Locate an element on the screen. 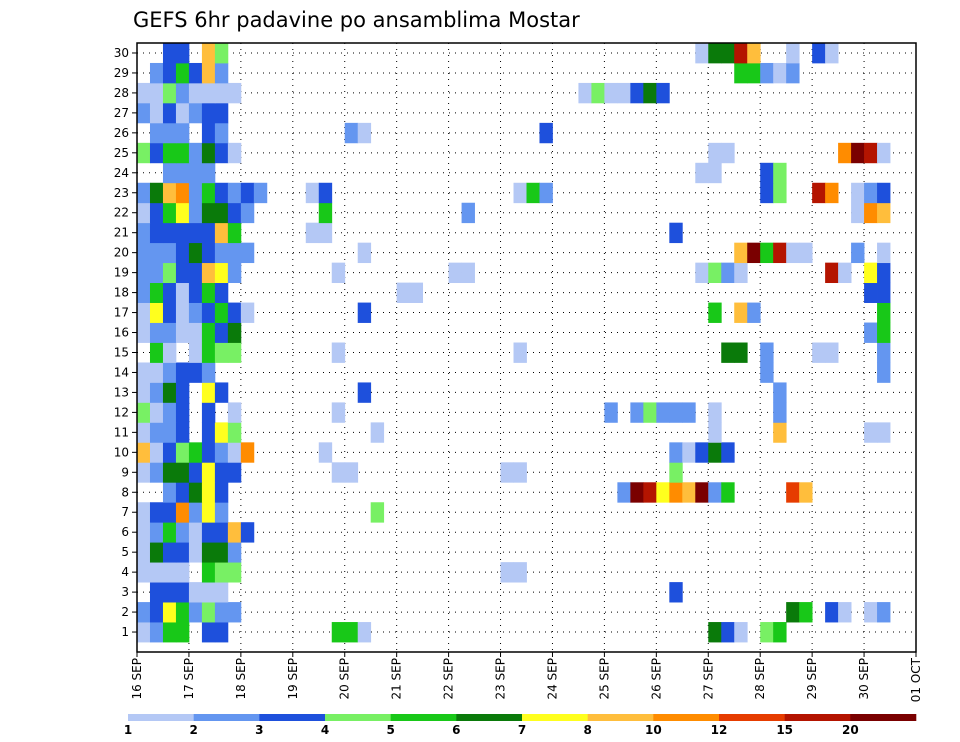 This screenshot has width=960, height=742. y-tick-label: 27 is located at coordinates (121, 113).